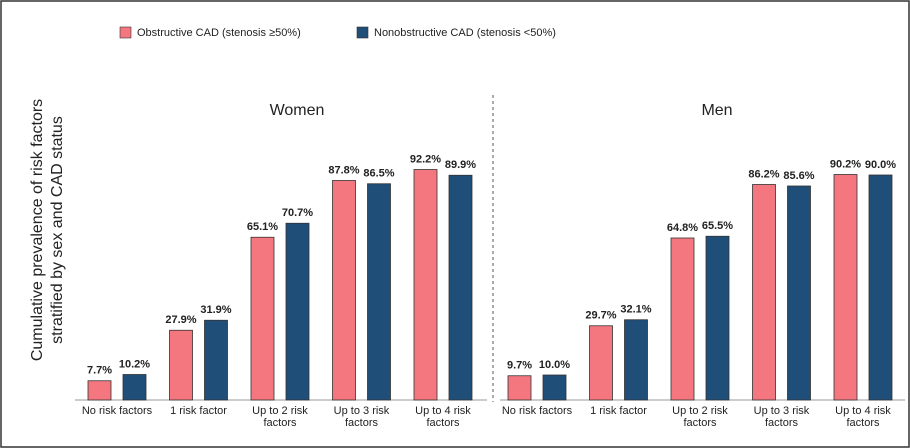 The height and width of the screenshot is (448, 910). What do you see at coordinates (460, 165) in the screenshot?
I see `value-label: 89.9%` at bounding box center [460, 165].